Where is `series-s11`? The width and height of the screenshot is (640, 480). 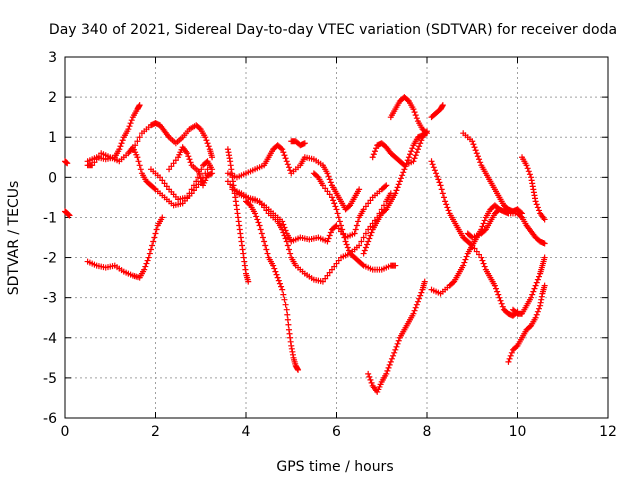
series-s11 is located at coordinates (293, 177).